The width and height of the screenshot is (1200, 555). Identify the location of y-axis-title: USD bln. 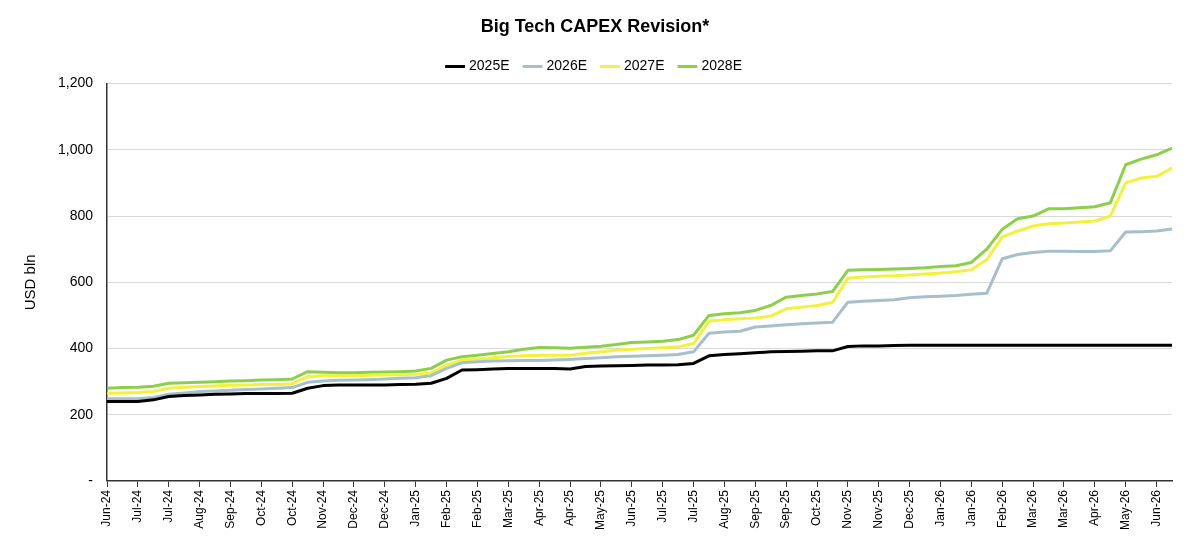
(30, 282).